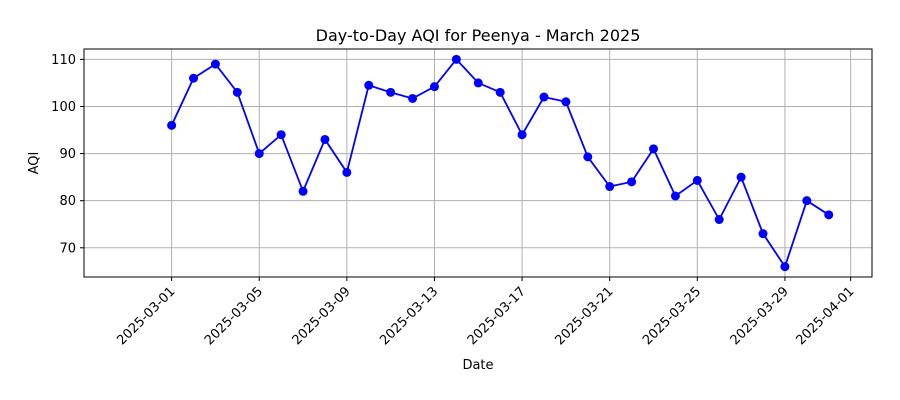 This screenshot has width=900, height=400. What do you see at coordinates (584, 316) in the screenshot?
I see `x-tick-label: 2025-03-21` at bounding box center [584, 316].